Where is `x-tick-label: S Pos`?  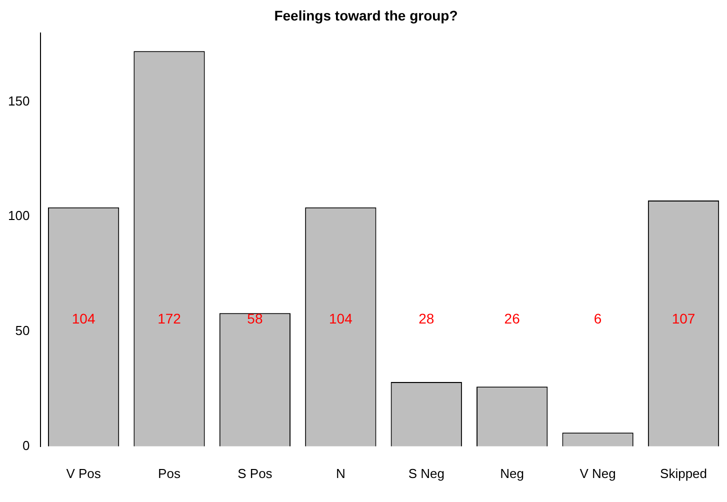
x-tick-label: S Pos is located at coordinates (255, 473).